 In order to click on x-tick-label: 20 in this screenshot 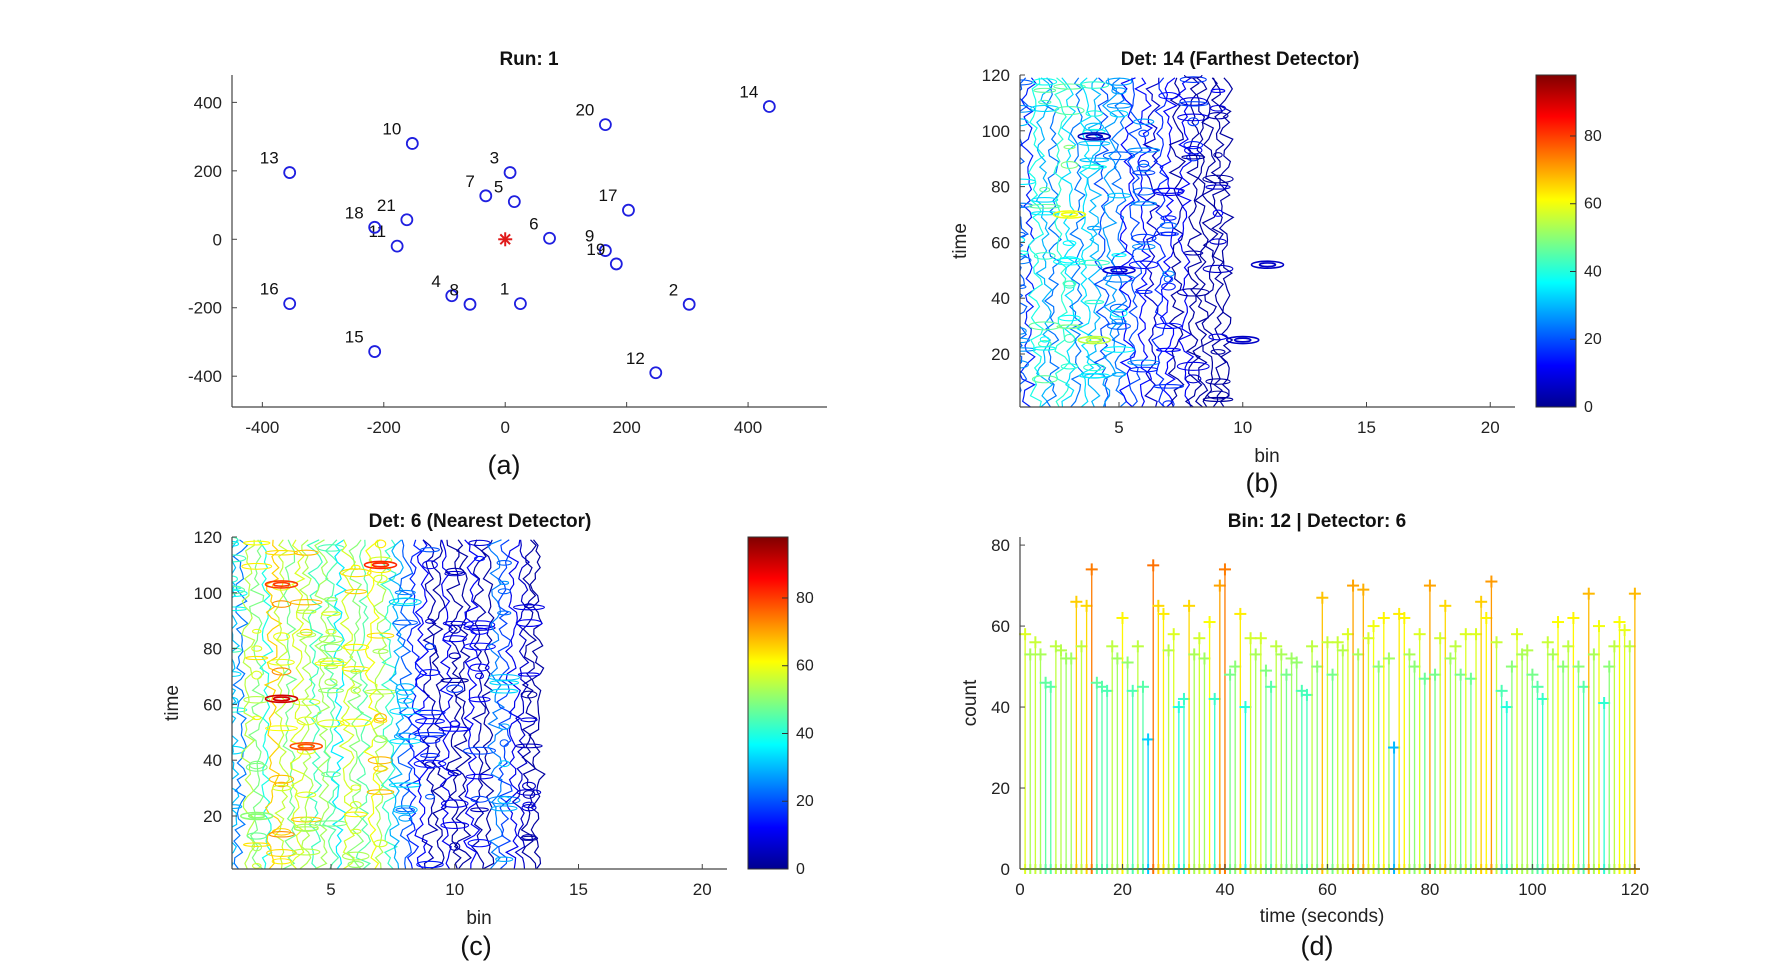, I will do `click(1490, 427)`.